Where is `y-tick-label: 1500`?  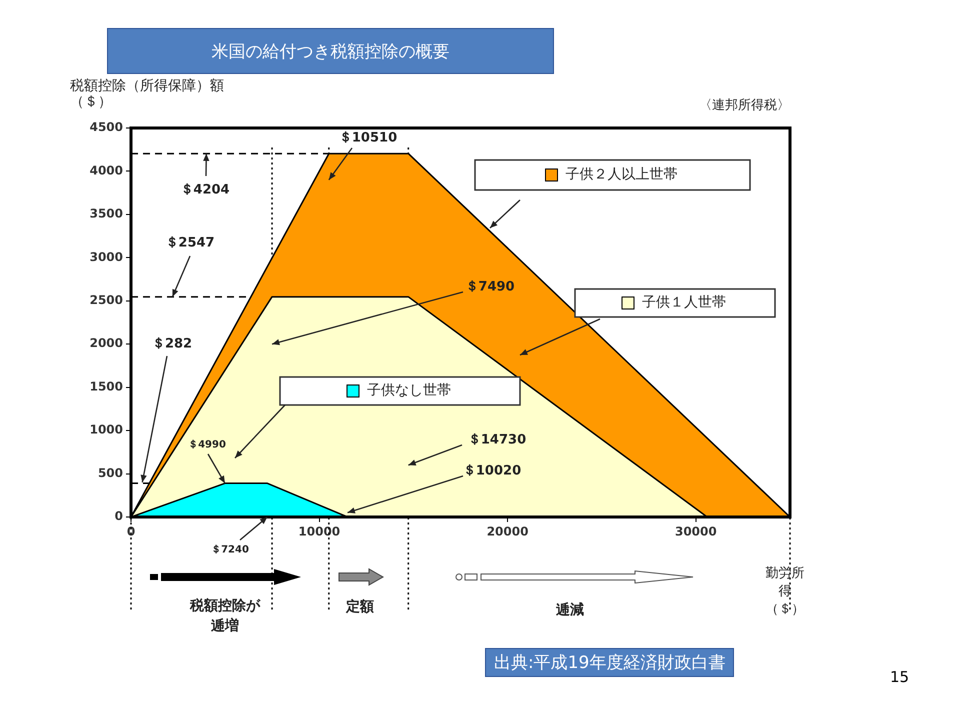
y-tick-label: 1500 is located at coordinates (106, 386).